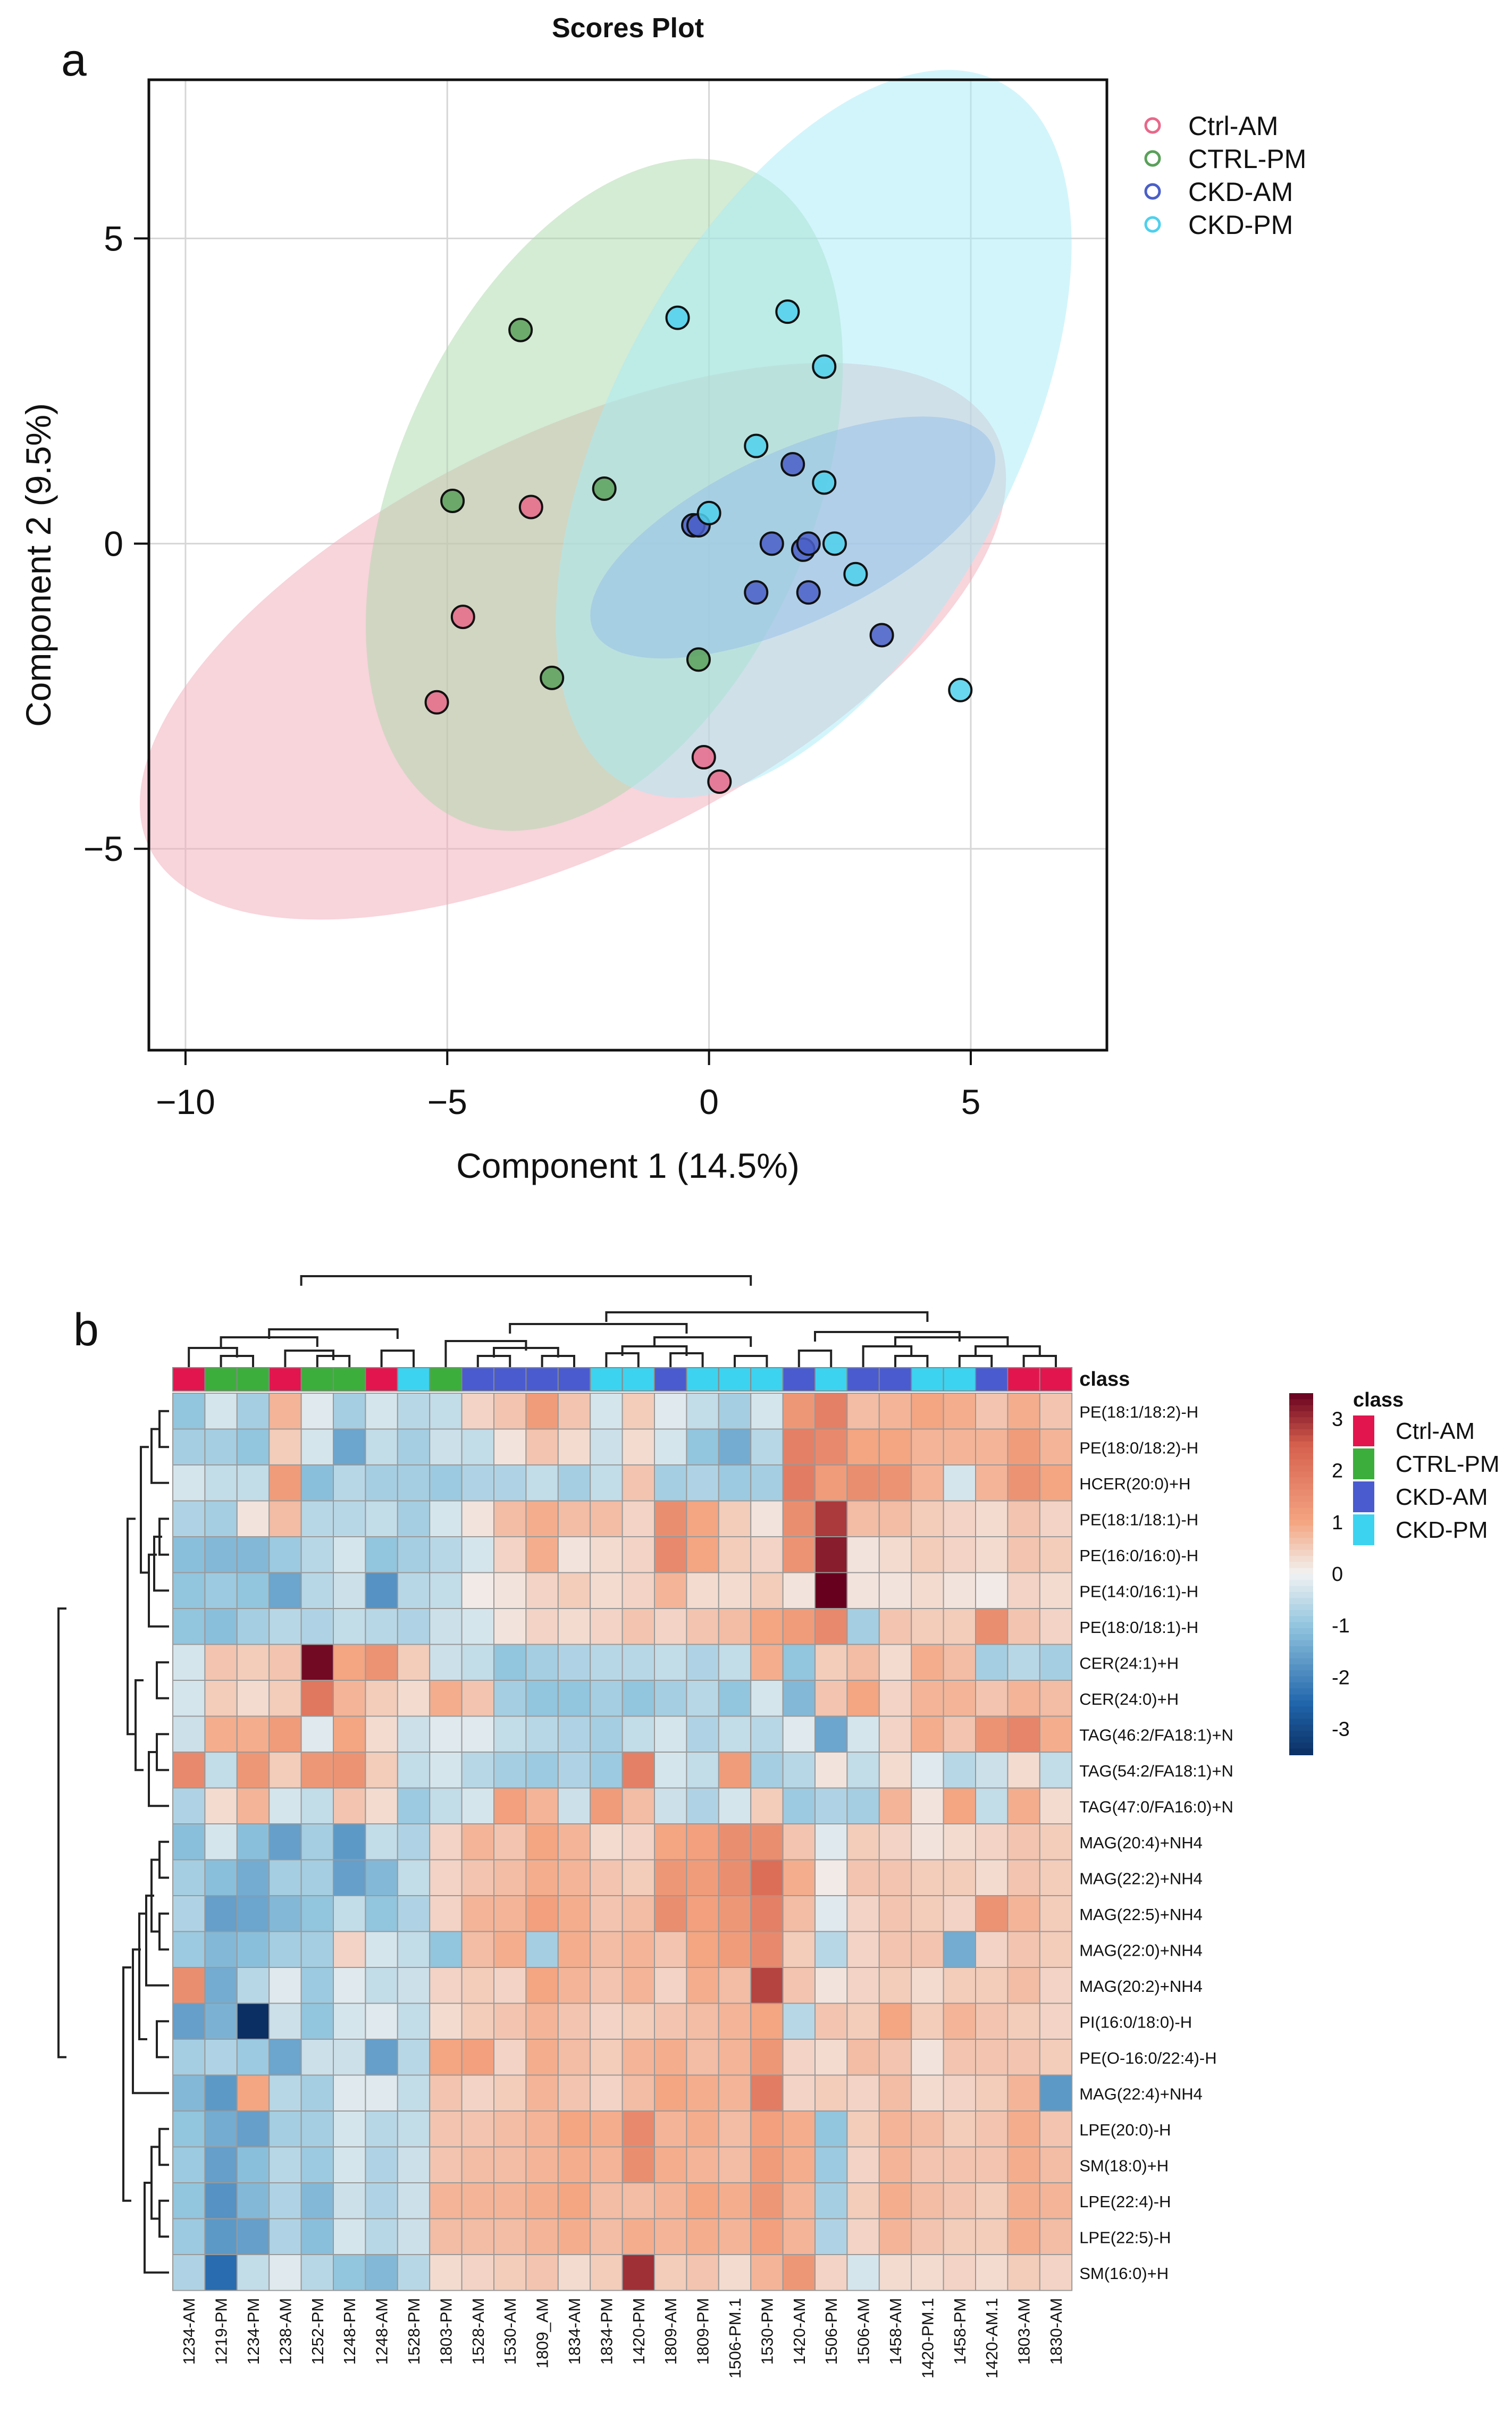 The width and height of the screenshot is (1512, 2421). What do you see at coordinates (799, 2331) in the screenshot?
I see `column-label: 1420-AM` at bounding box center [799, 2331].